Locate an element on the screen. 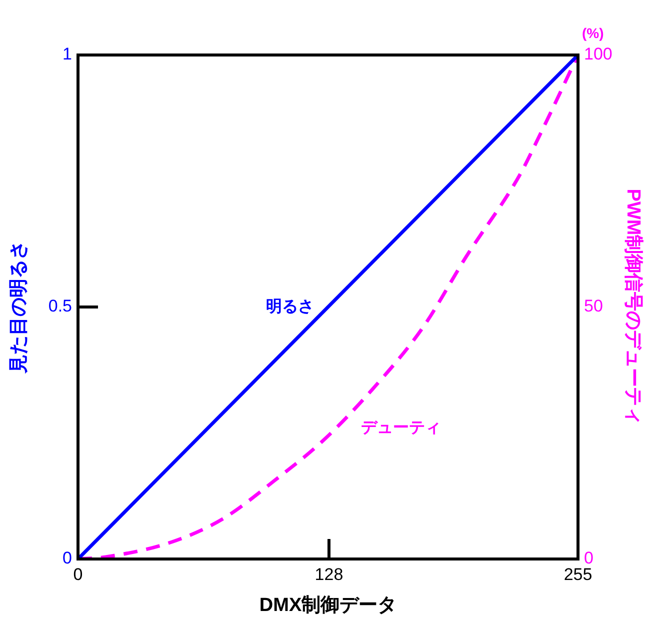 The height and width of the screenshot is (623, 650). y-tick-label: 0.5 is located at coordinates (60, 306).